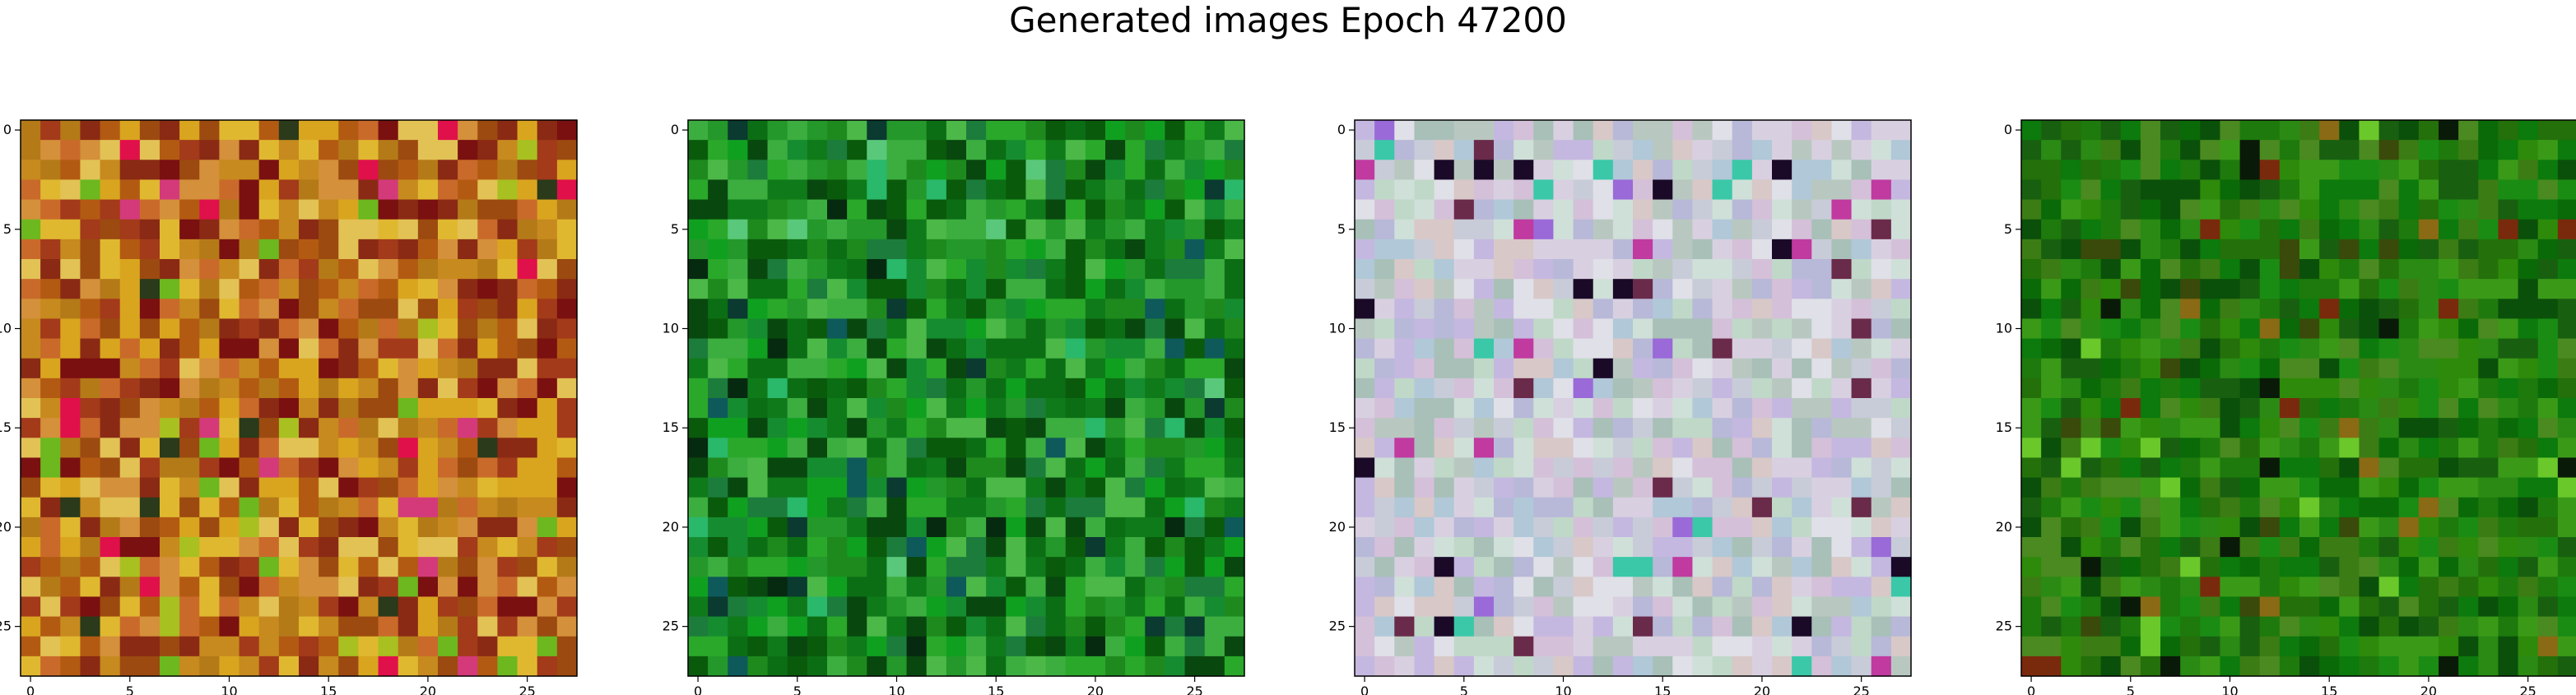  I want to click on x-tick-label: 10, so click(229, 689).